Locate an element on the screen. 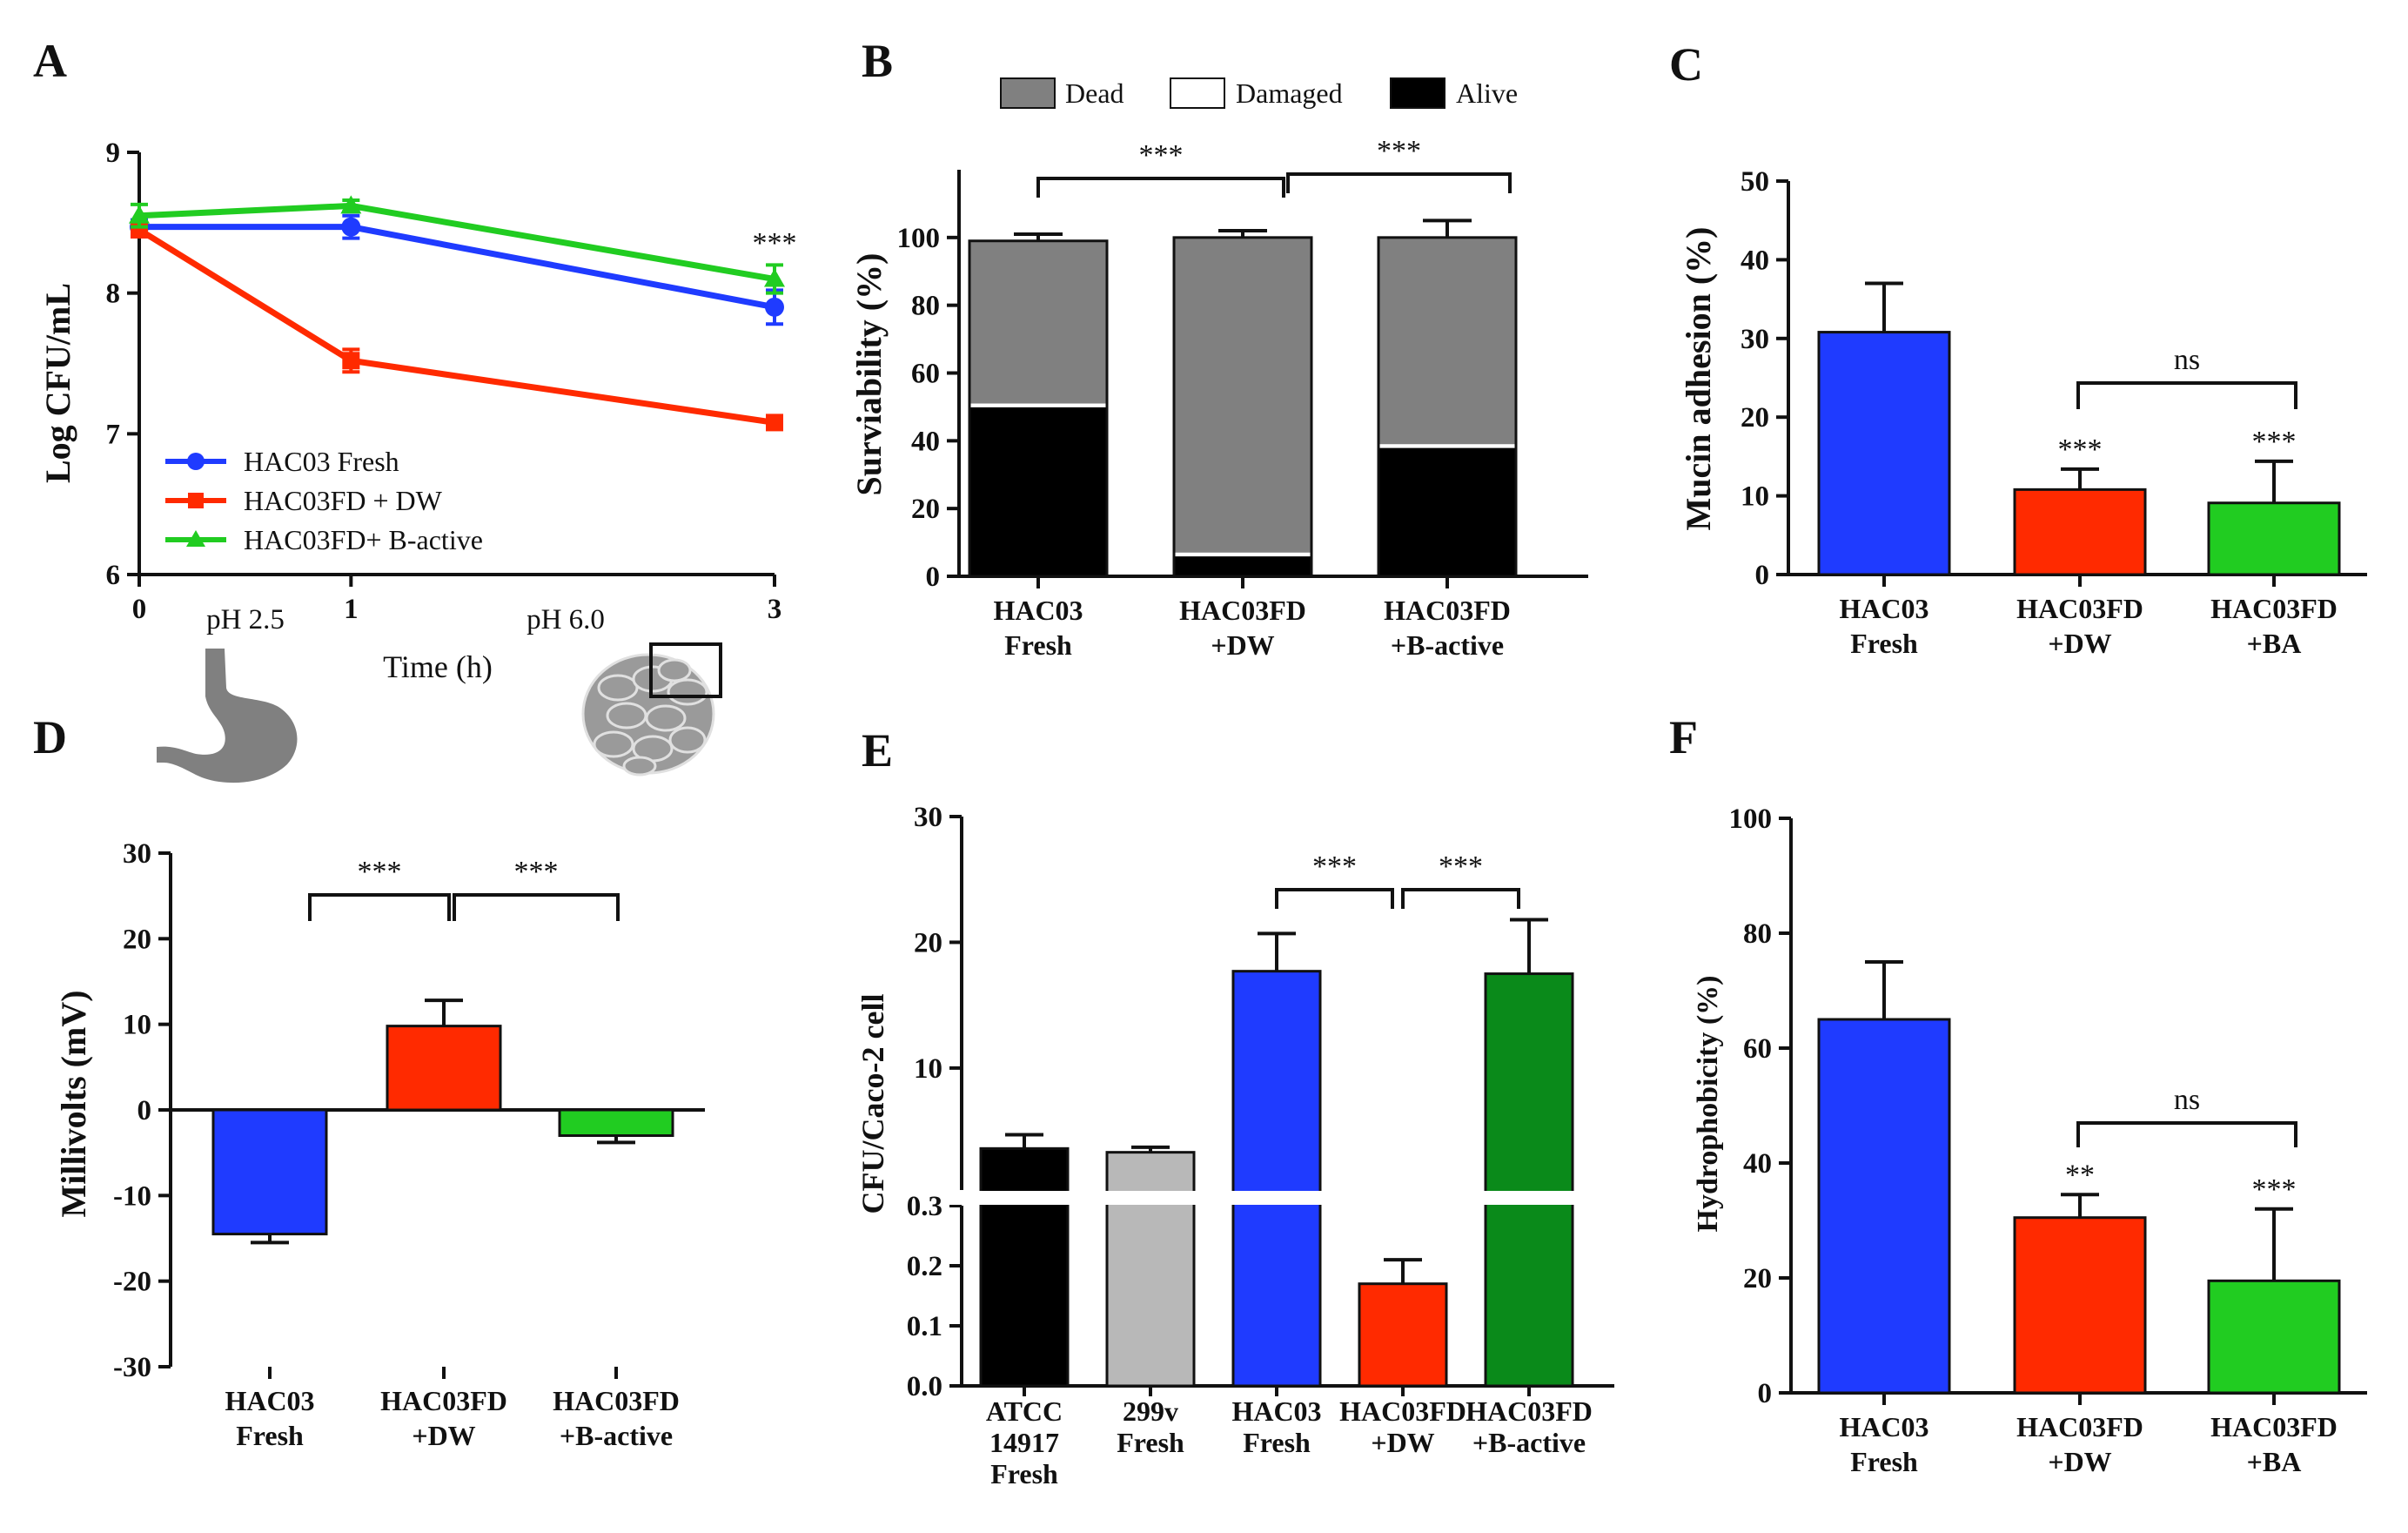 Image resolution: width=2408 pixels, height=1533 pixels. panel-b-cat-label: +B-active is located at coordinates (1447, 645).